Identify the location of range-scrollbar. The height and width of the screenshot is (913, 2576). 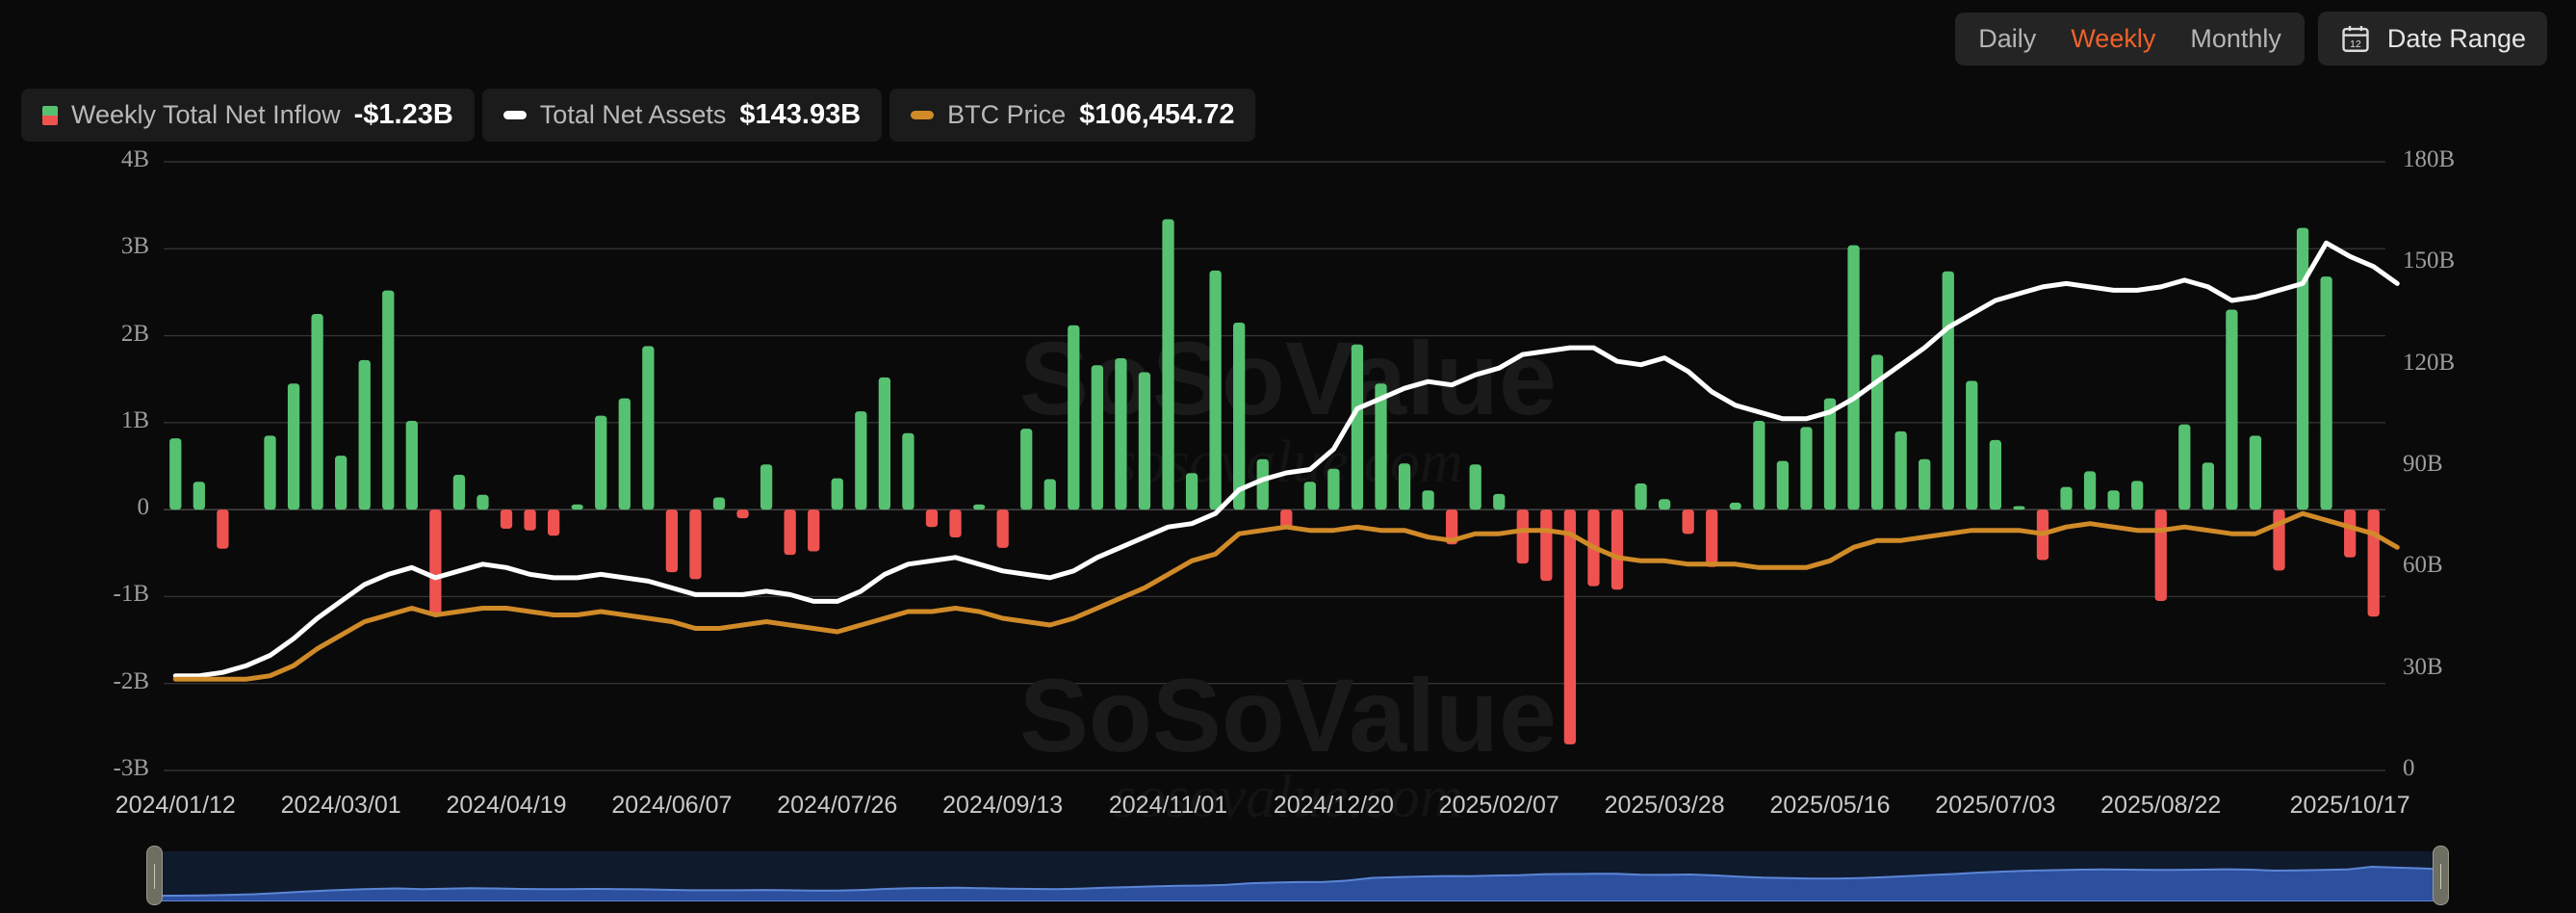
(1288, 875).